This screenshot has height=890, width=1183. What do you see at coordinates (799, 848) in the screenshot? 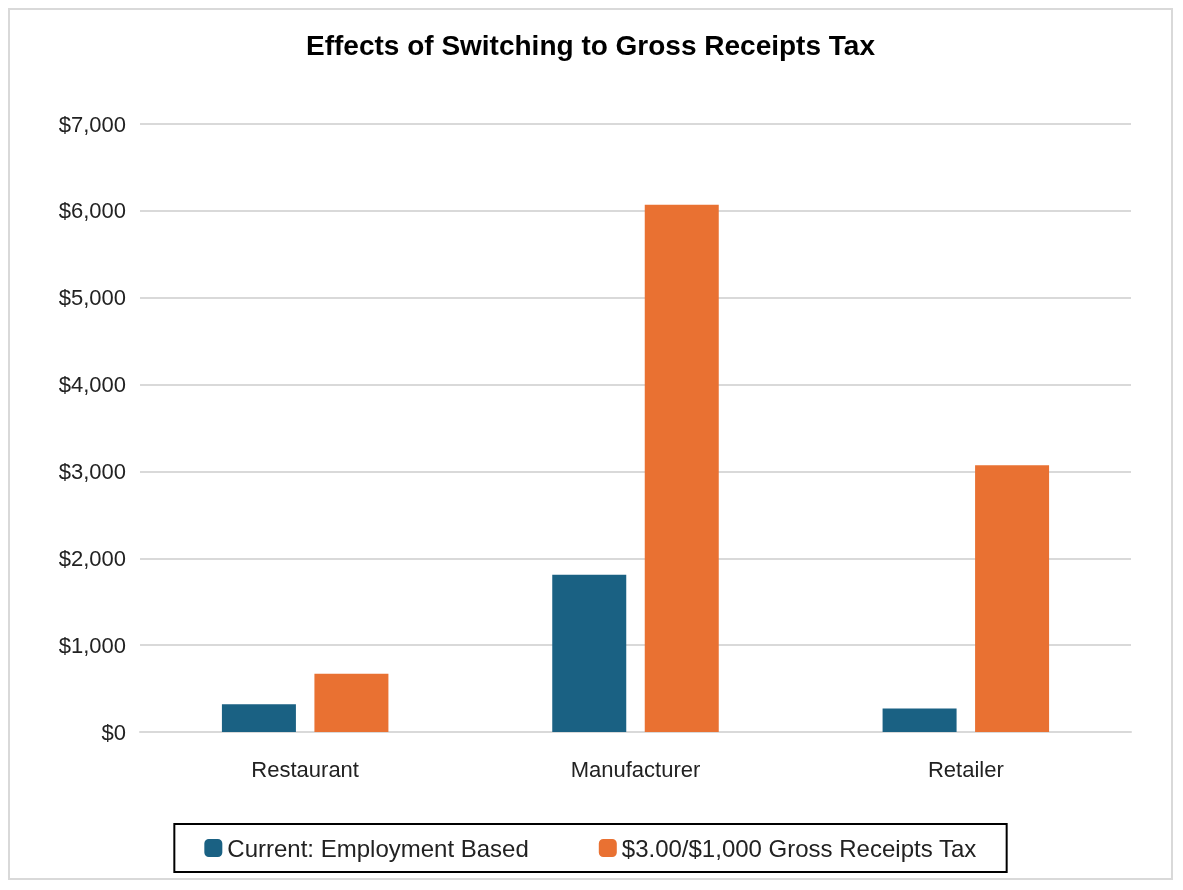
I see `legend-label: $3.00/$1,000 Gross Receipts Tax` at bounding box center [799, 848].